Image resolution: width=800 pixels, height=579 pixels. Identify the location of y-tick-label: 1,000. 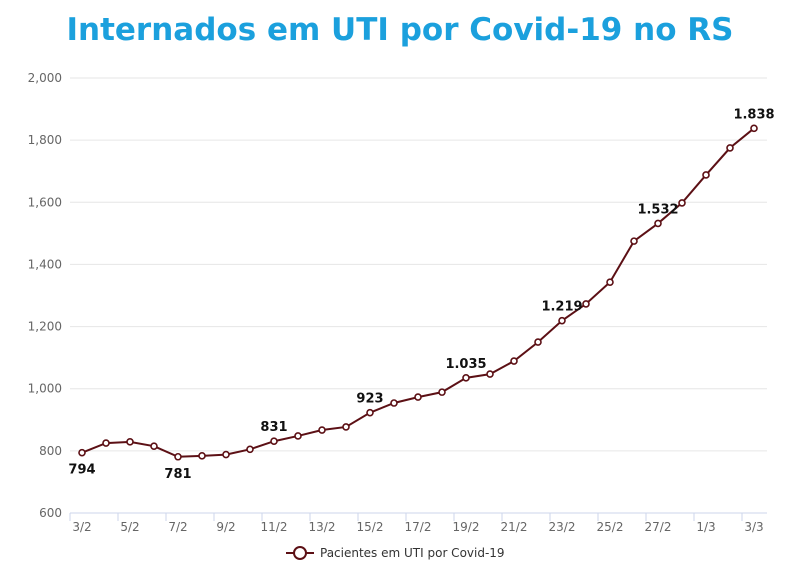
(45, 389).